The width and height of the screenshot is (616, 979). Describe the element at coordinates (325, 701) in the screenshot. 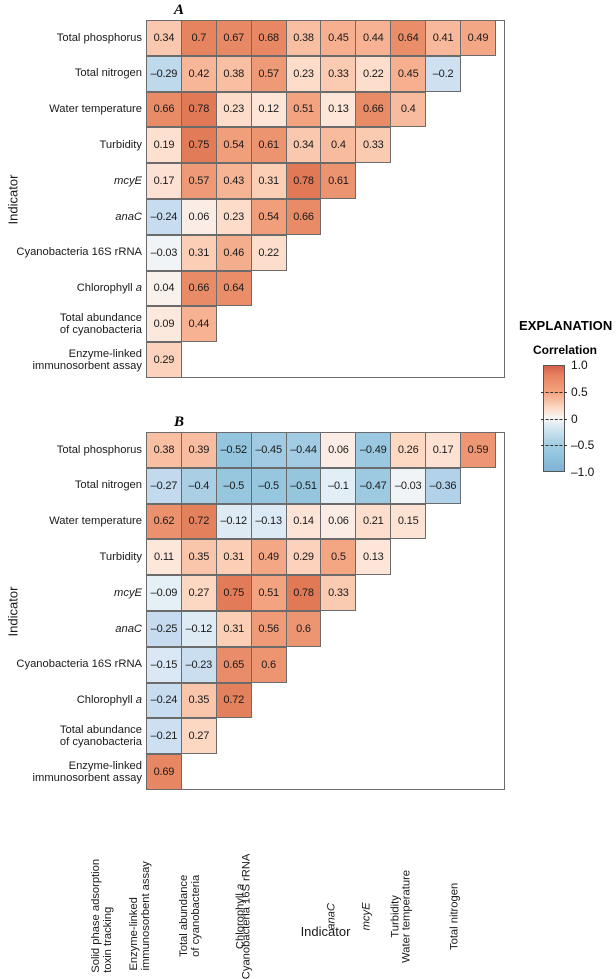

I see `matrix-row: –0.24 0.35 0.72` at that location.